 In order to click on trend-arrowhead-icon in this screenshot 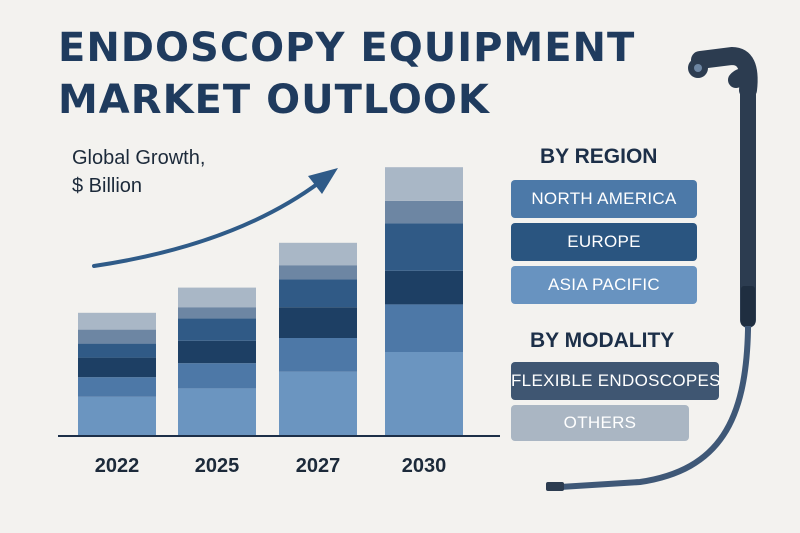, I will do `click(323, 181)`.